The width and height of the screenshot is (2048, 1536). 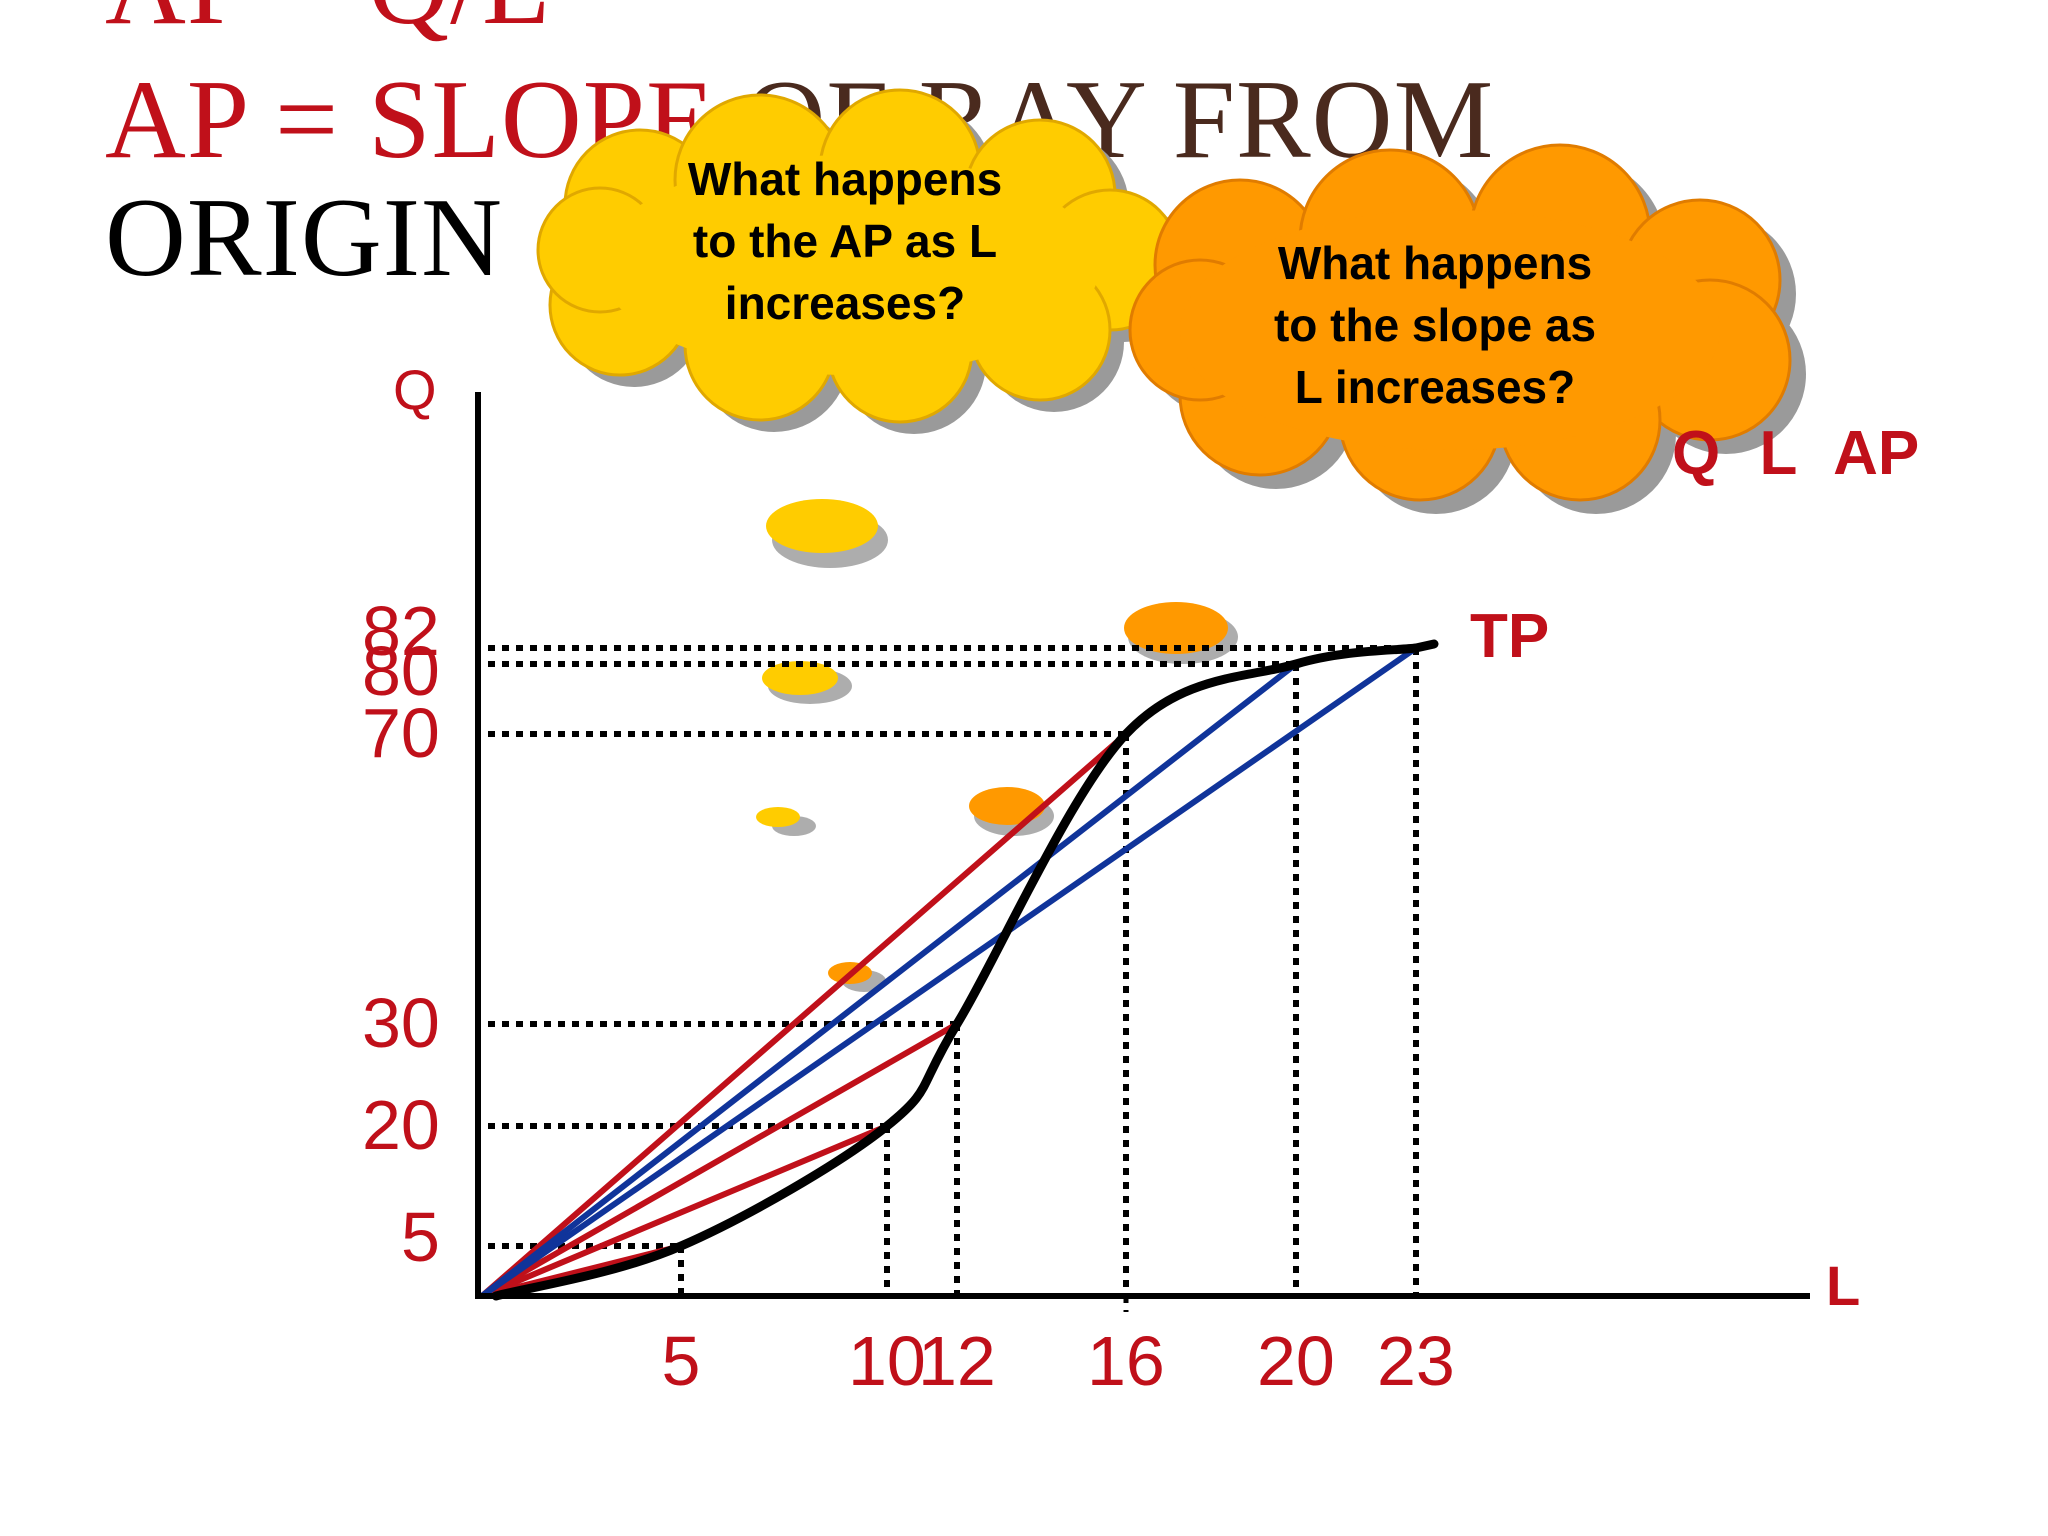 What do you see at coordinates (401, 631) in the screenshot?
I see `y-tick-82: 82` at bounding box center [401, 631].